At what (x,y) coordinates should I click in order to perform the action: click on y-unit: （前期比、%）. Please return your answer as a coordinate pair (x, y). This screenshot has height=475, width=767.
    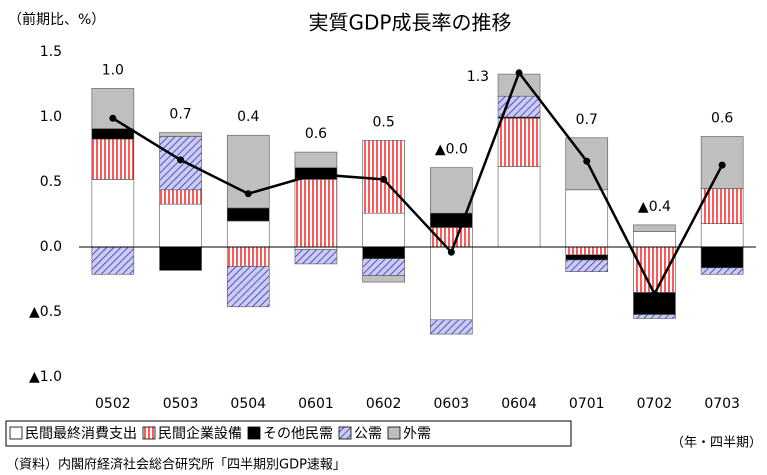
    Looking at the image, I should click on (56, 19).